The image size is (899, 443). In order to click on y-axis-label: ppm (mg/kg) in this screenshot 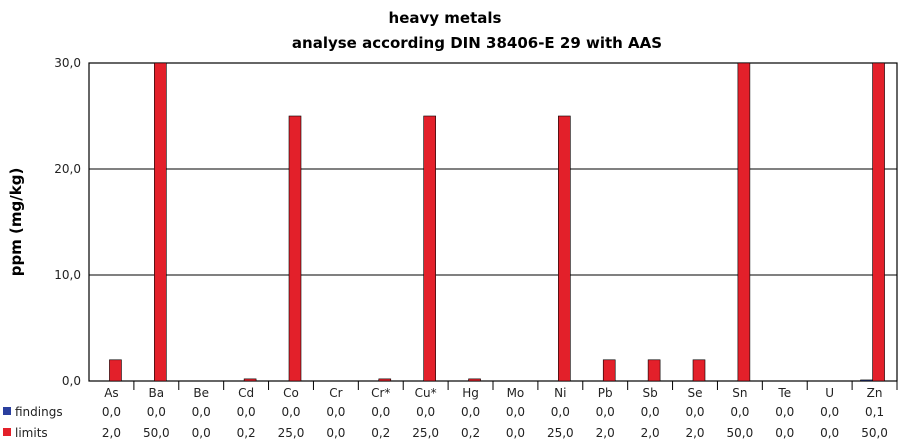, I will do `click(16, 222)`.